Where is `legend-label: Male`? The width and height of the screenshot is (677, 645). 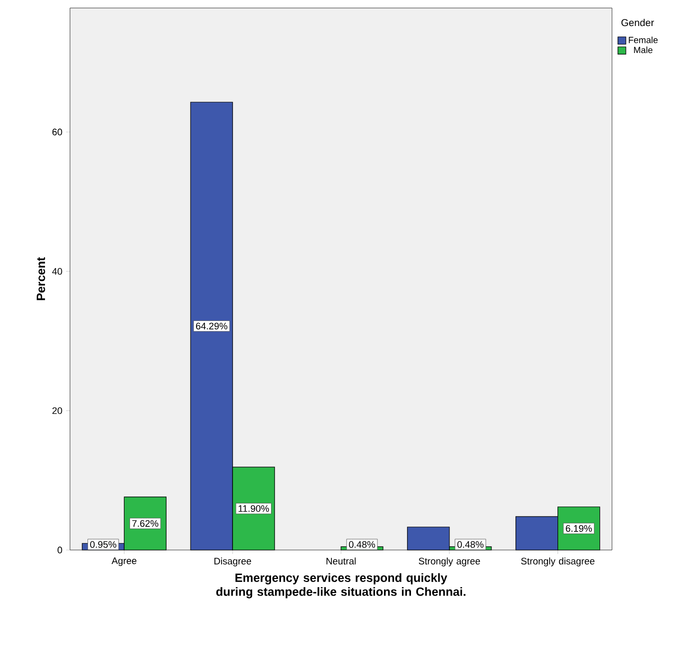 legend-label: Male is located at coordinates (643, 50).